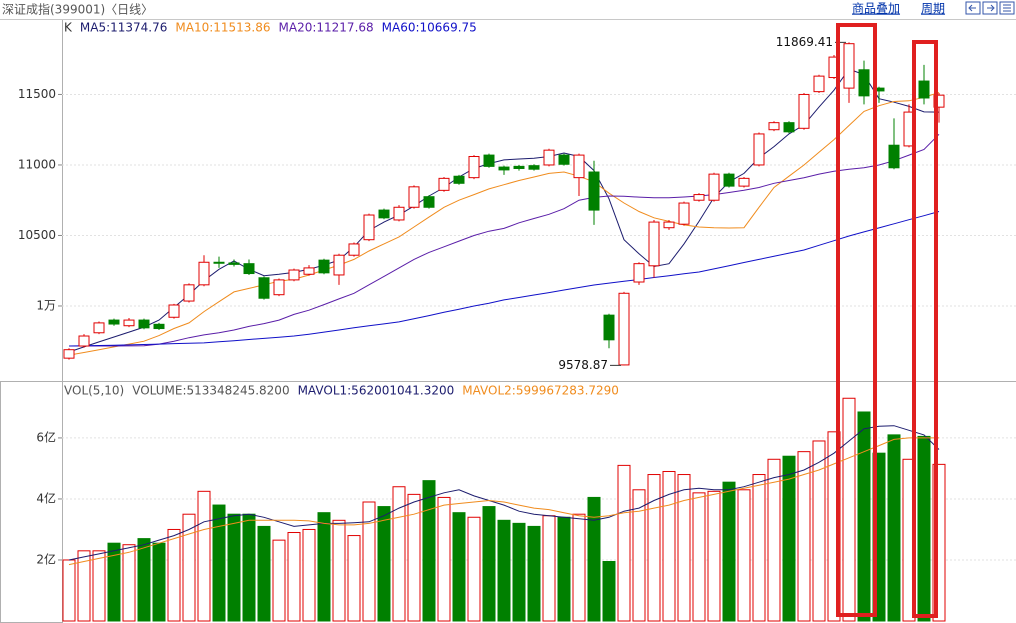 Image resolution: width=1016 pixels, height=623 pixels. What do you see at coordinates (222, 28) in the screenshot?
I see `legend-entry: MA10:11513.86` at bounding box center [222, 28].